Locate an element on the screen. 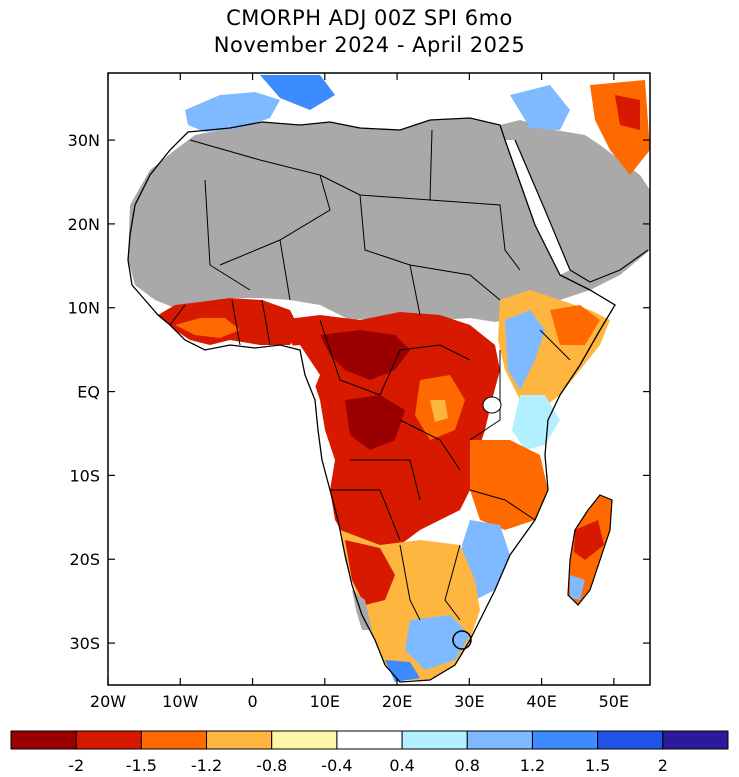 This screenshot has height=777, width=739. lesotho-outline is located at coordinates (462, 640).